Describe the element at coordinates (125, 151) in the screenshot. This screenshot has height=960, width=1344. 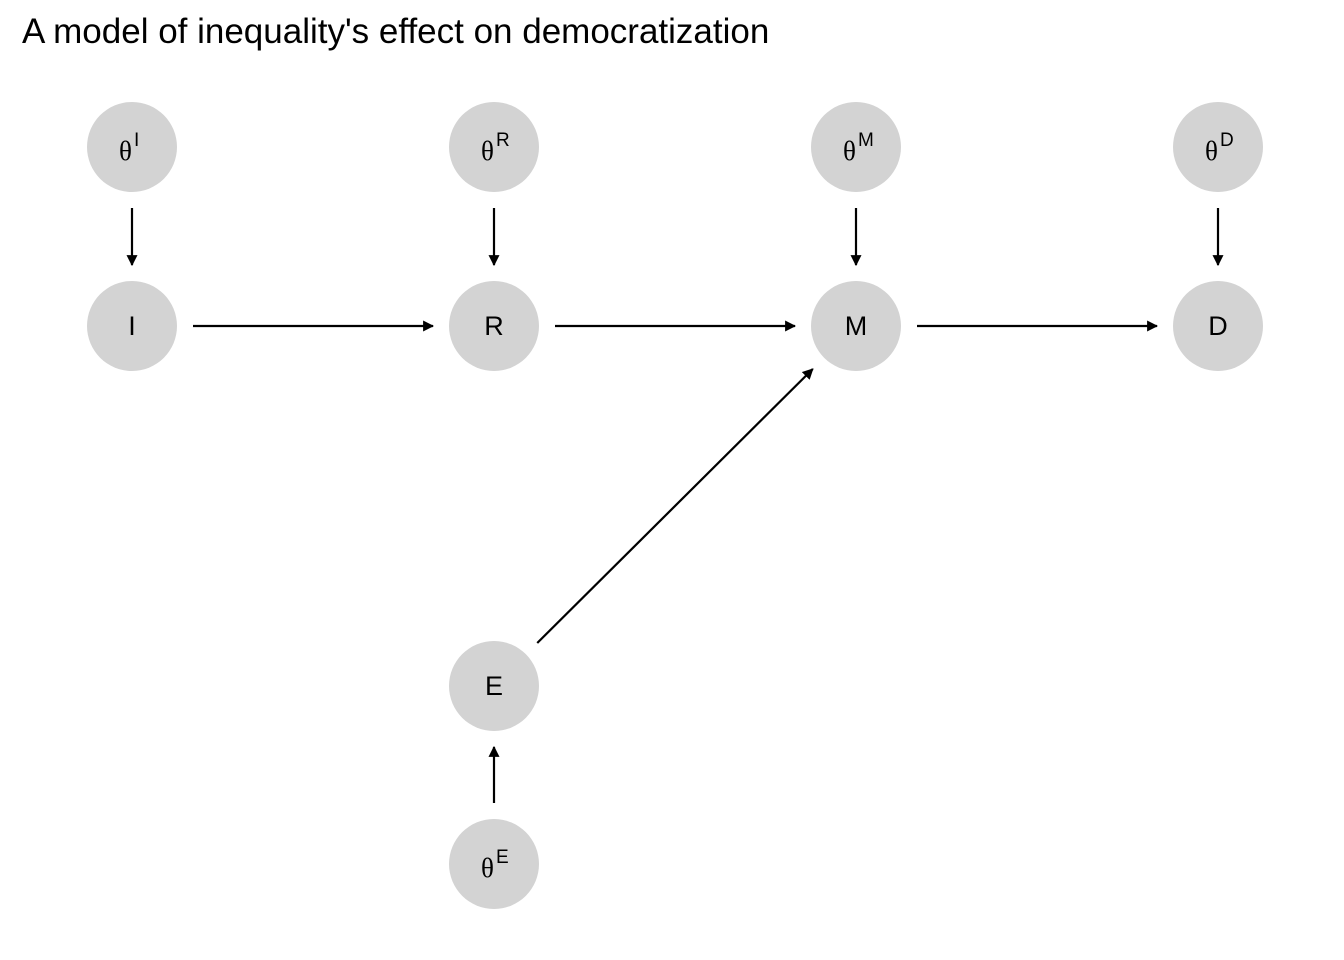
I see `node-base-theta-i: θ` at that location.